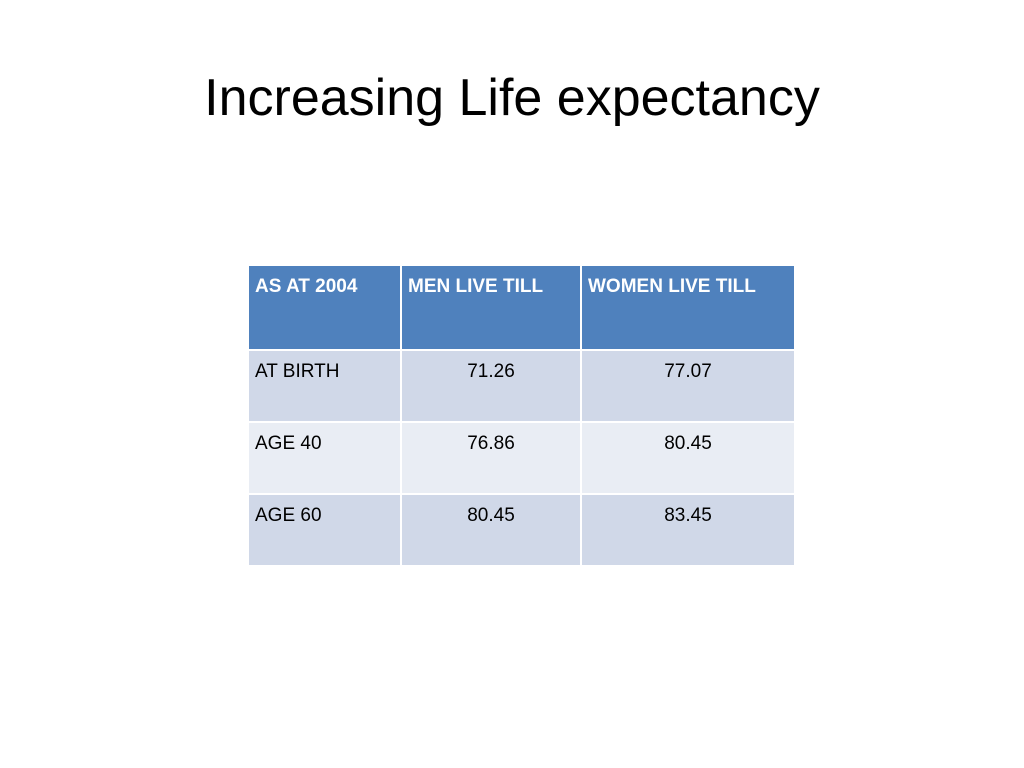  Describe the element at coordinates (324, 530) in the screenshot. I see `row-label-cell: AGE 60` at that location.